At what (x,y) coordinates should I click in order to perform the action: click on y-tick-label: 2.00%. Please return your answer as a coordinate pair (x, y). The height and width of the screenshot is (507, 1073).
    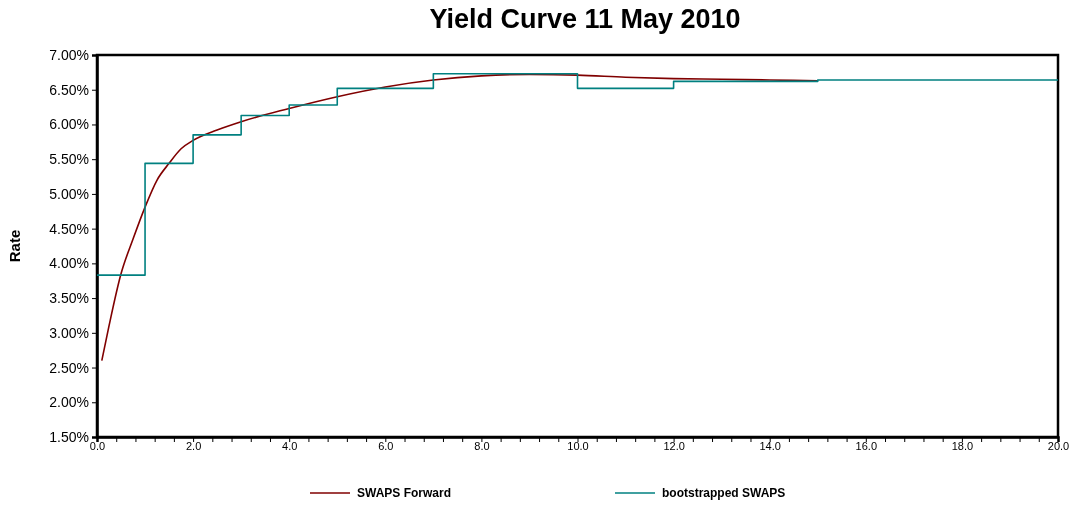
    Looking at the image, I should click on (69, 402).